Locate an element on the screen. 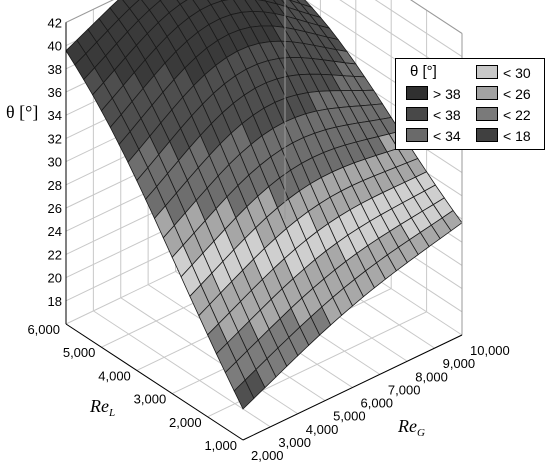 Image resolution: width=550 pixels, height=471 pixels. y-tick-label: 5,000 is located at coordinates (79, 352).